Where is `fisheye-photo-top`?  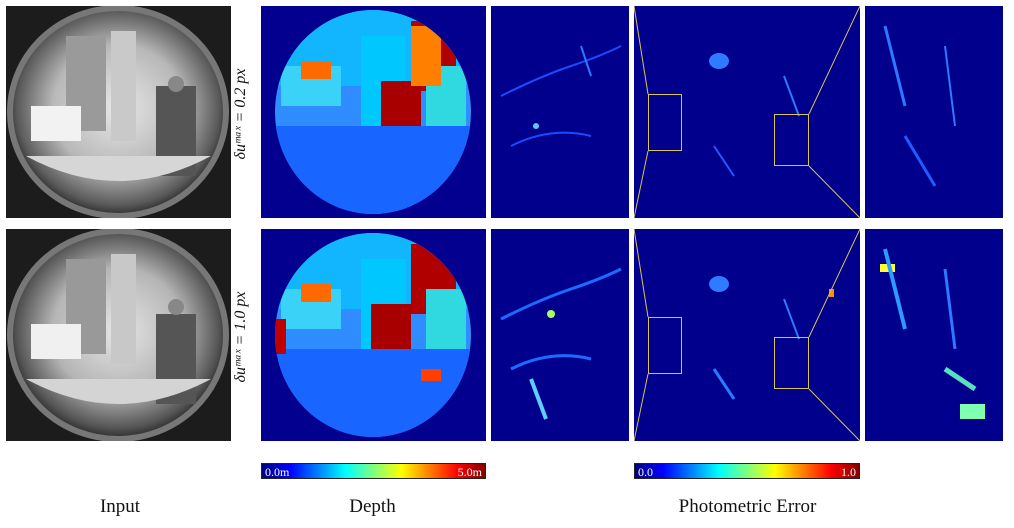 fisheye-photo-top is located at coordinates (118, 112).